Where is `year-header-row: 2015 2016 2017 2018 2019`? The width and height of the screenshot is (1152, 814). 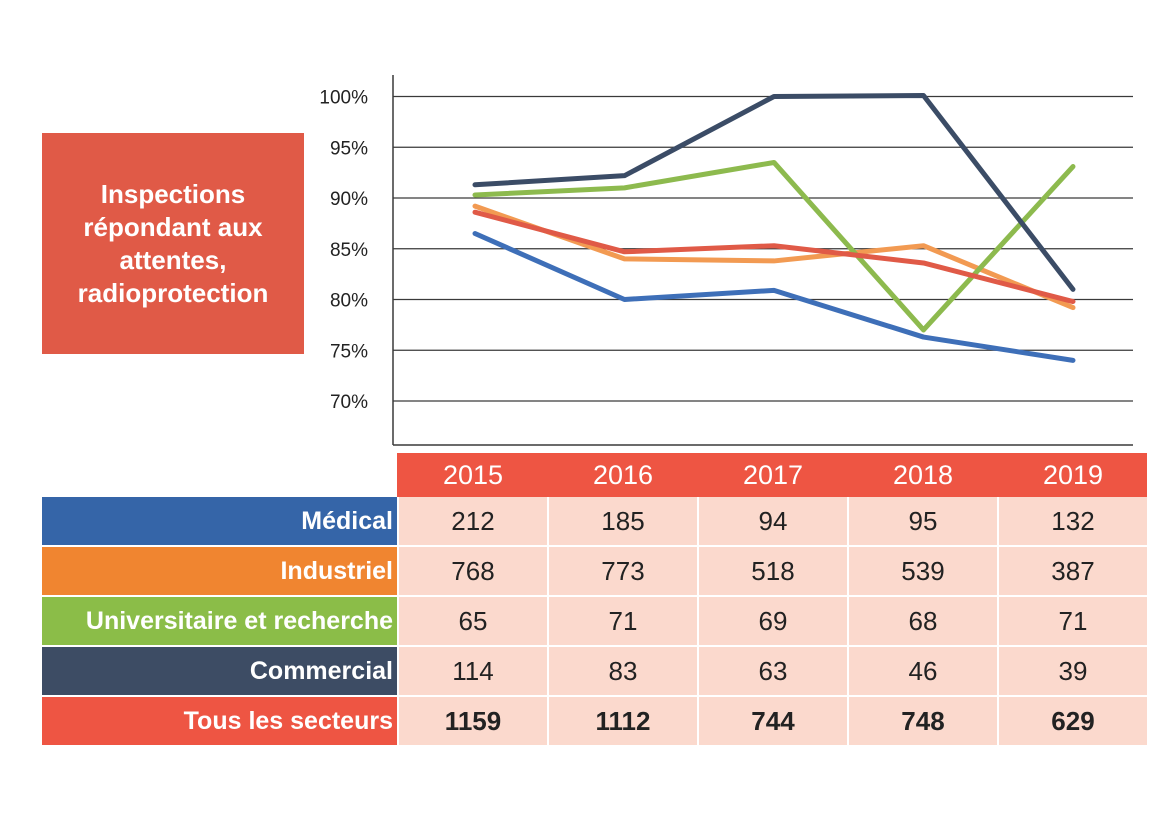 year-header-row: 2015 2016 2017 2018 2019 is located at coordinates (594, 475).